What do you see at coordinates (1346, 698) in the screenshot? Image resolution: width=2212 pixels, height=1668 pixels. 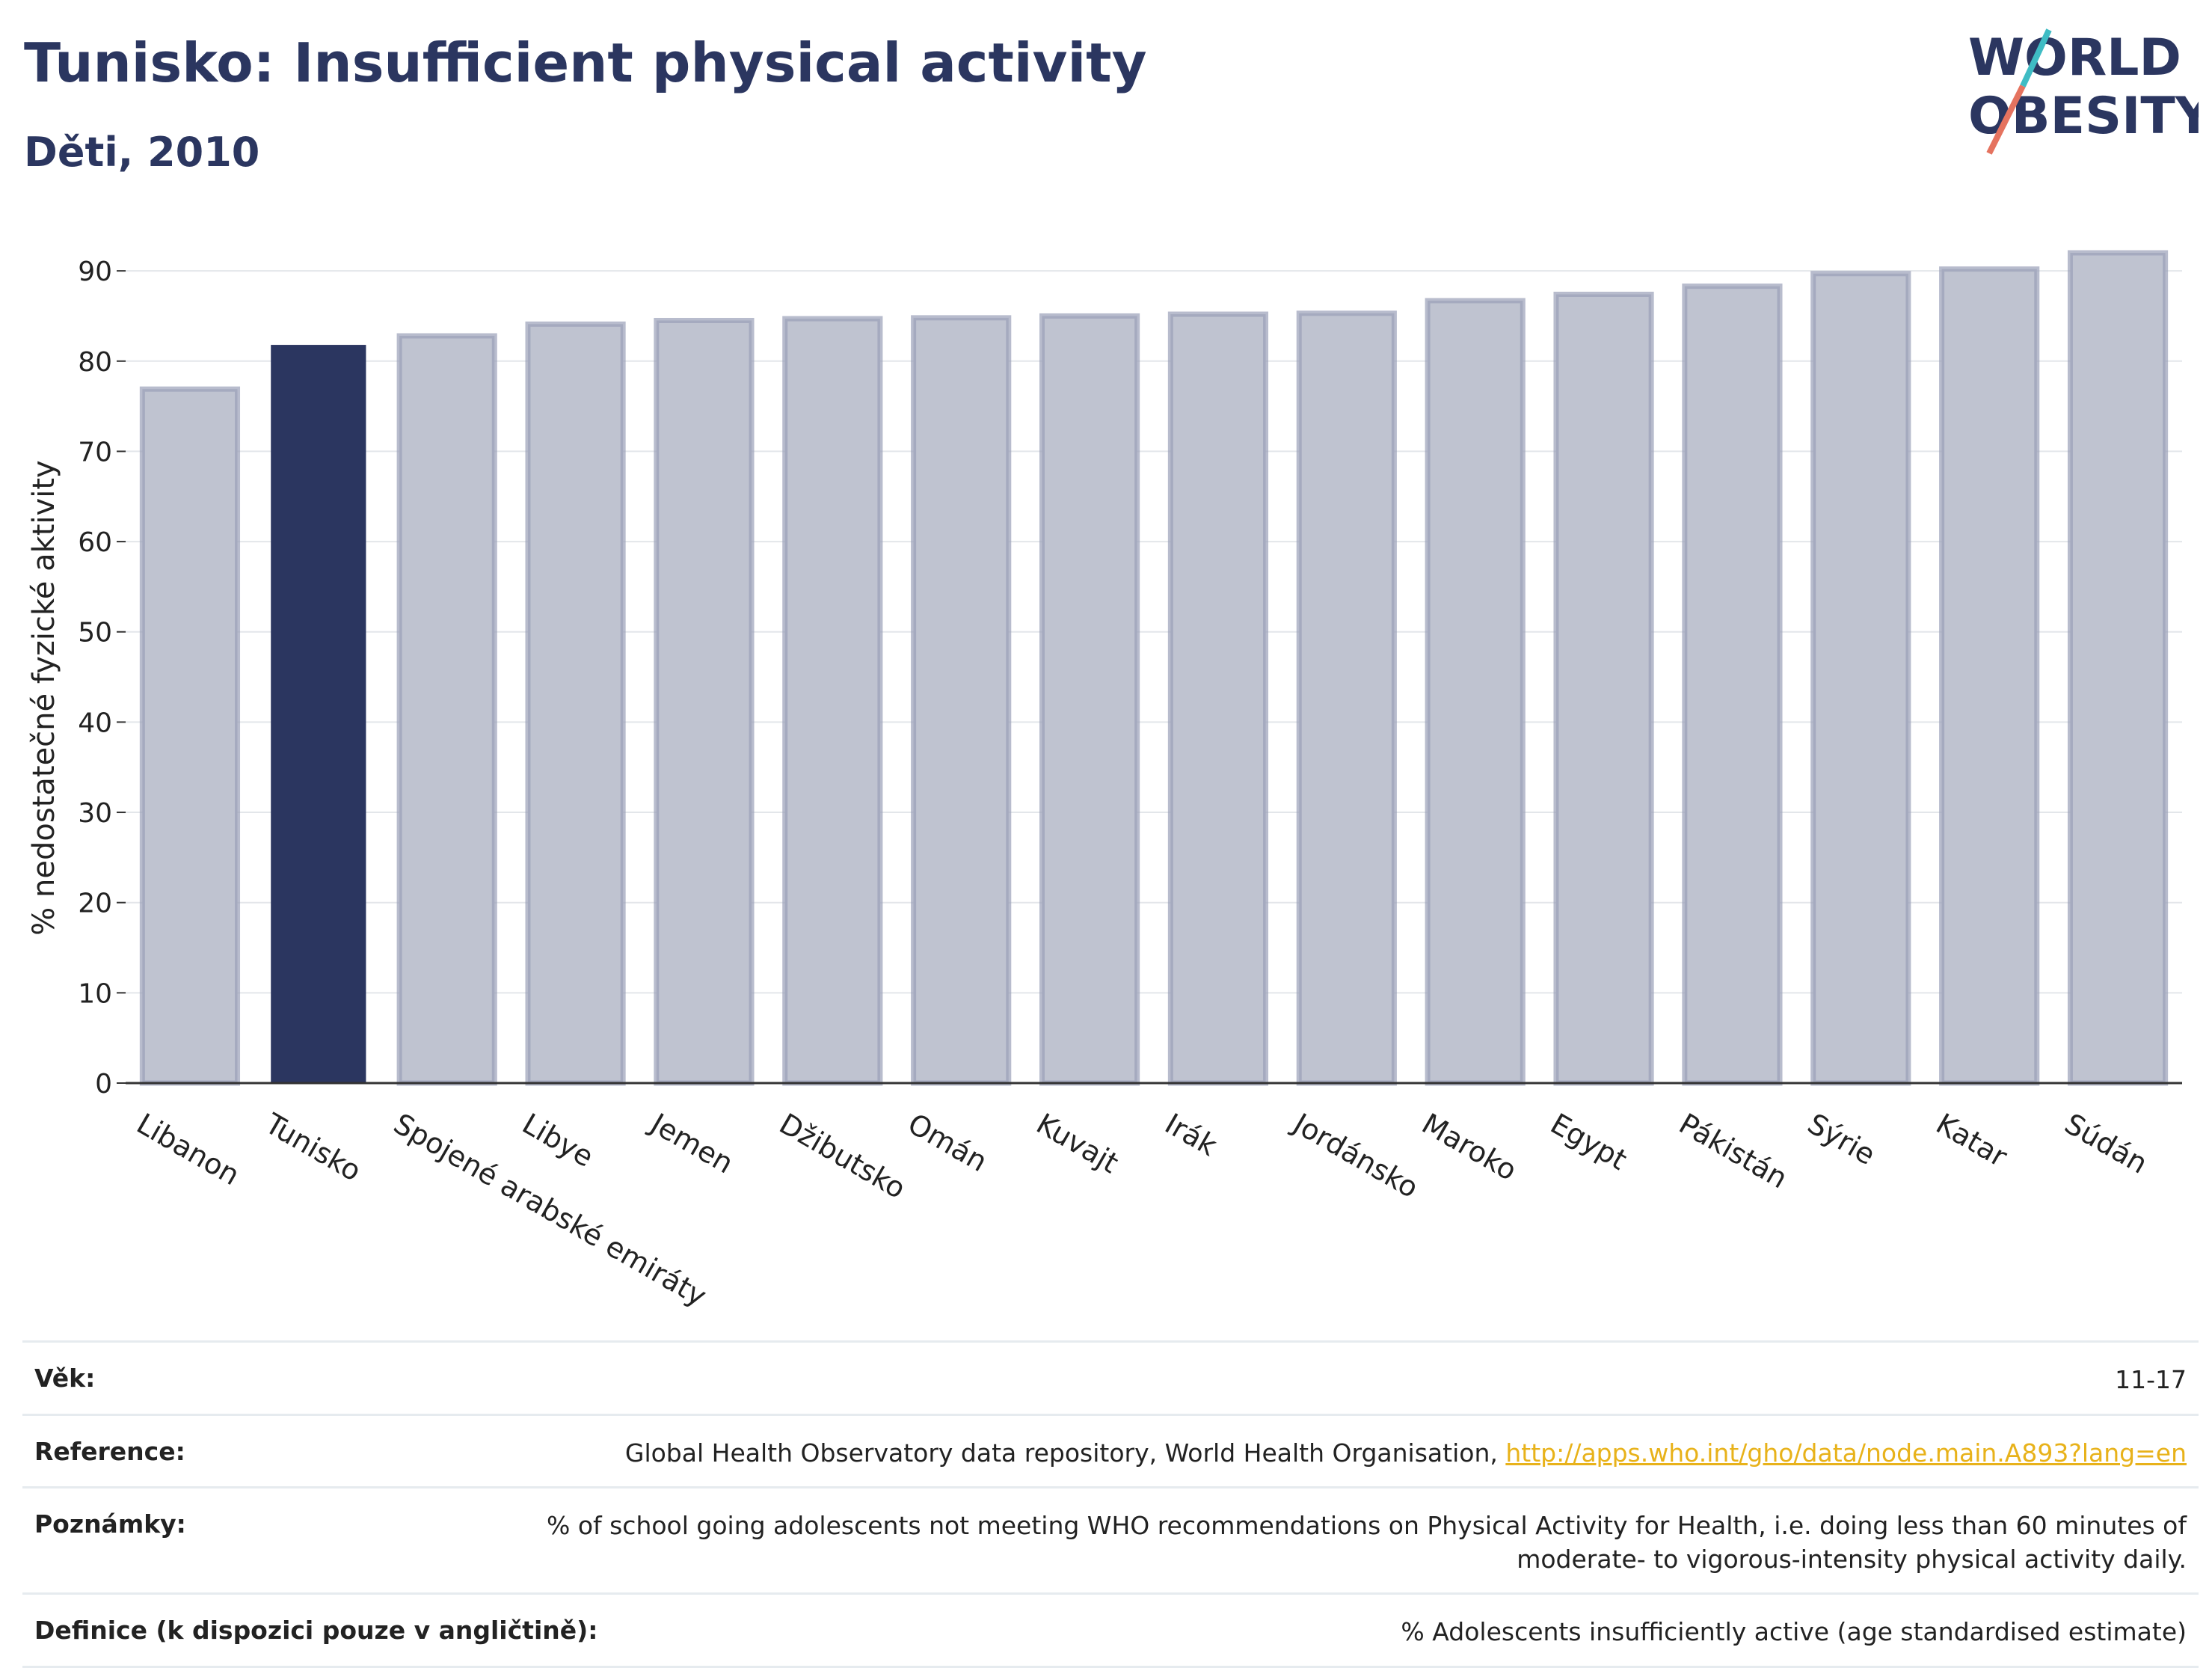 I see `bar-jordánsko` at bounding box center [1346, 698].